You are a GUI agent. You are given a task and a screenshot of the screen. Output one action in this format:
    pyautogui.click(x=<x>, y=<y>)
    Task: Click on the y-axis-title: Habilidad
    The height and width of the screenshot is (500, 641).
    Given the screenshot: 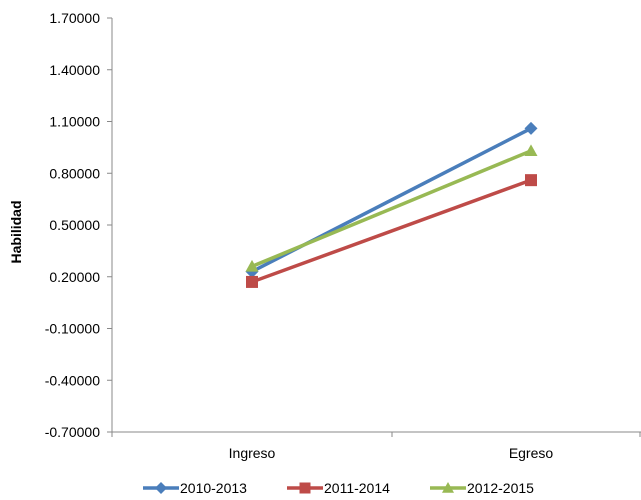 What is the action you would take?
    pyautogui.click(x=16, y=231)
    